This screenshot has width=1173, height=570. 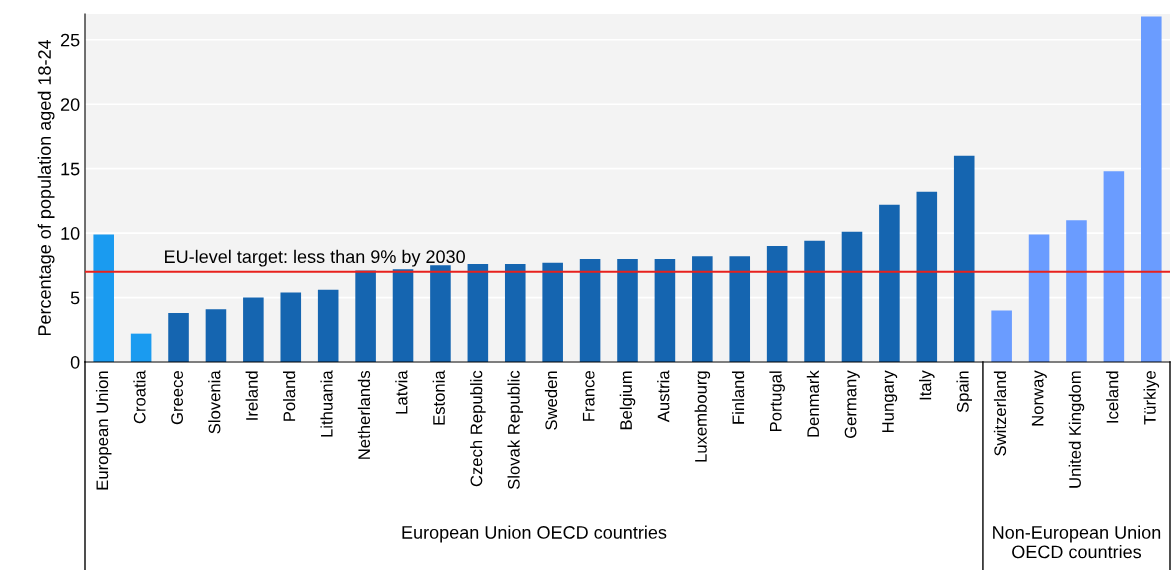 What do you see at coordinates (738, 397) in the screenshot?
I see `x-tick-label: Finland` at bounding box center [738, 397].